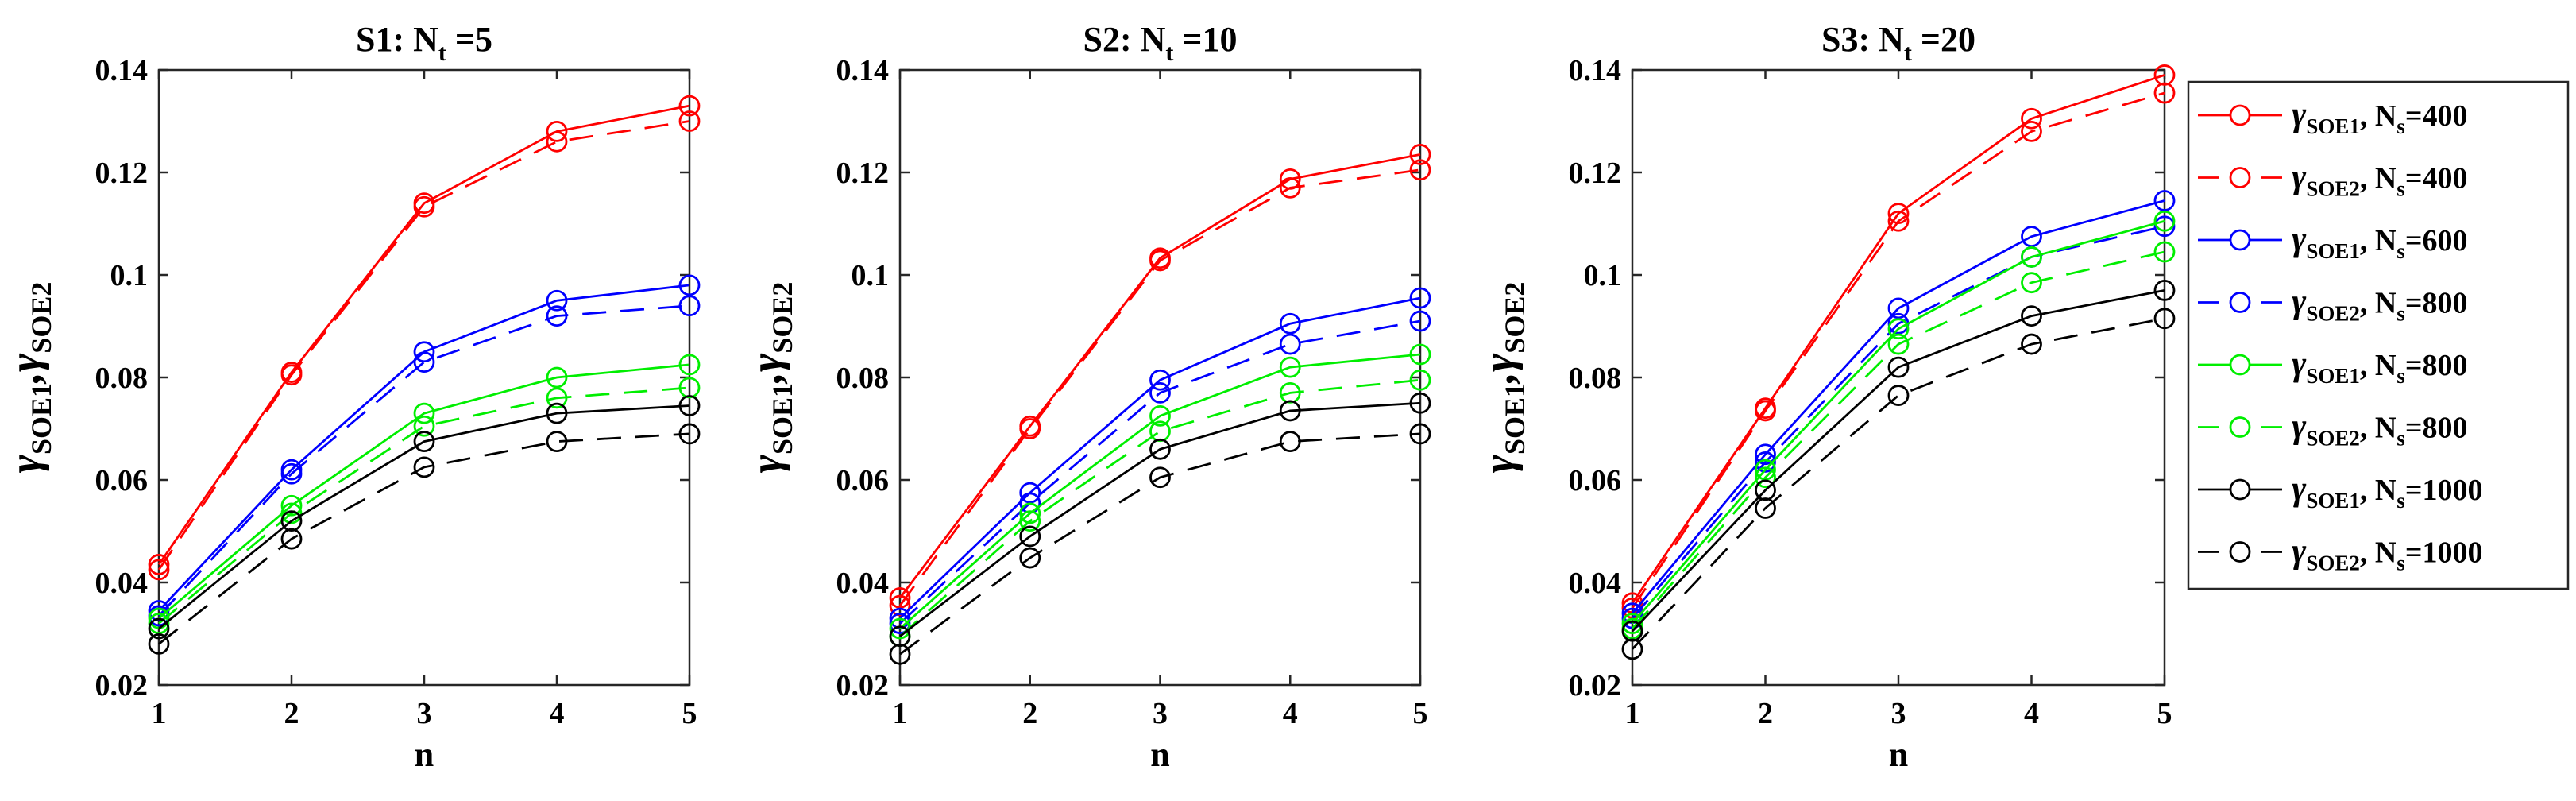  What do you see at coordinates (424, 43) in the screenshot?
I see `chart-title: S1: Nt =5` at bounding box center [424, 43].